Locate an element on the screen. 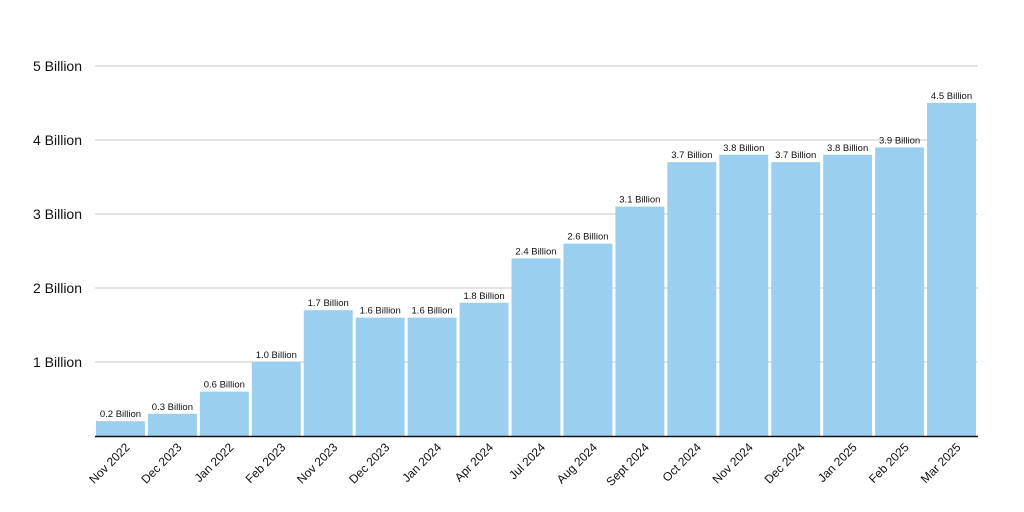 This screenshot has height=512, width=1024. x-tick-label: Jan 2024 is located at coordinates (421, 462).